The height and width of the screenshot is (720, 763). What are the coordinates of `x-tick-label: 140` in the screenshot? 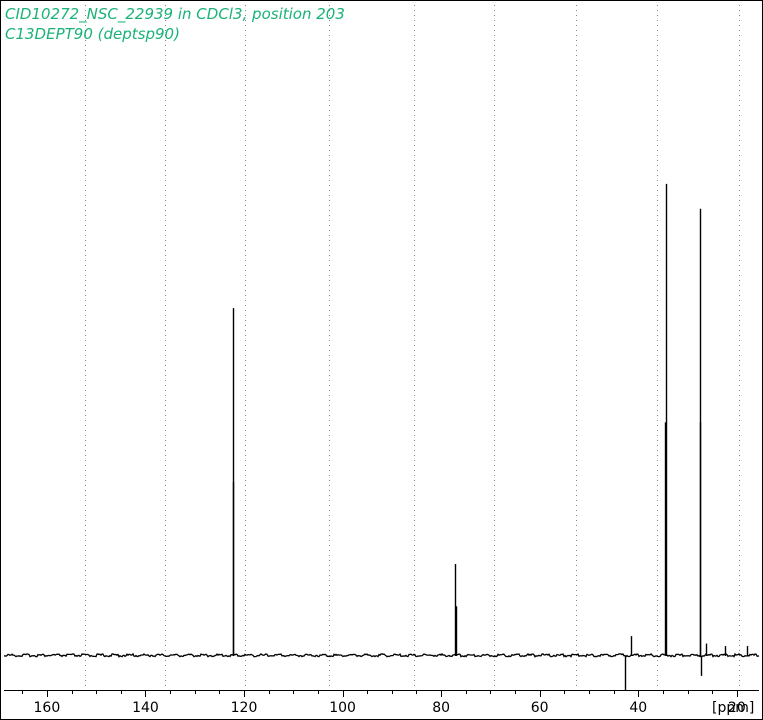 It's located at (145, 708).